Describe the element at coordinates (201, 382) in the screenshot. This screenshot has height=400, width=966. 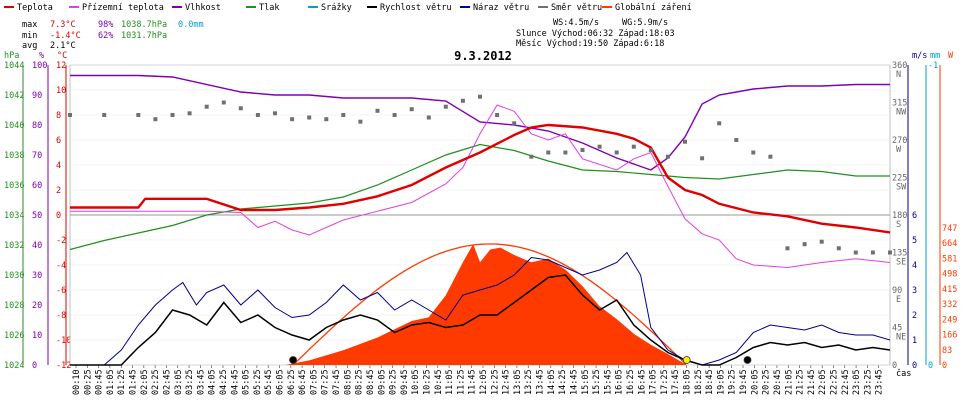
I see `x-tick-label: 03:45` at that location.